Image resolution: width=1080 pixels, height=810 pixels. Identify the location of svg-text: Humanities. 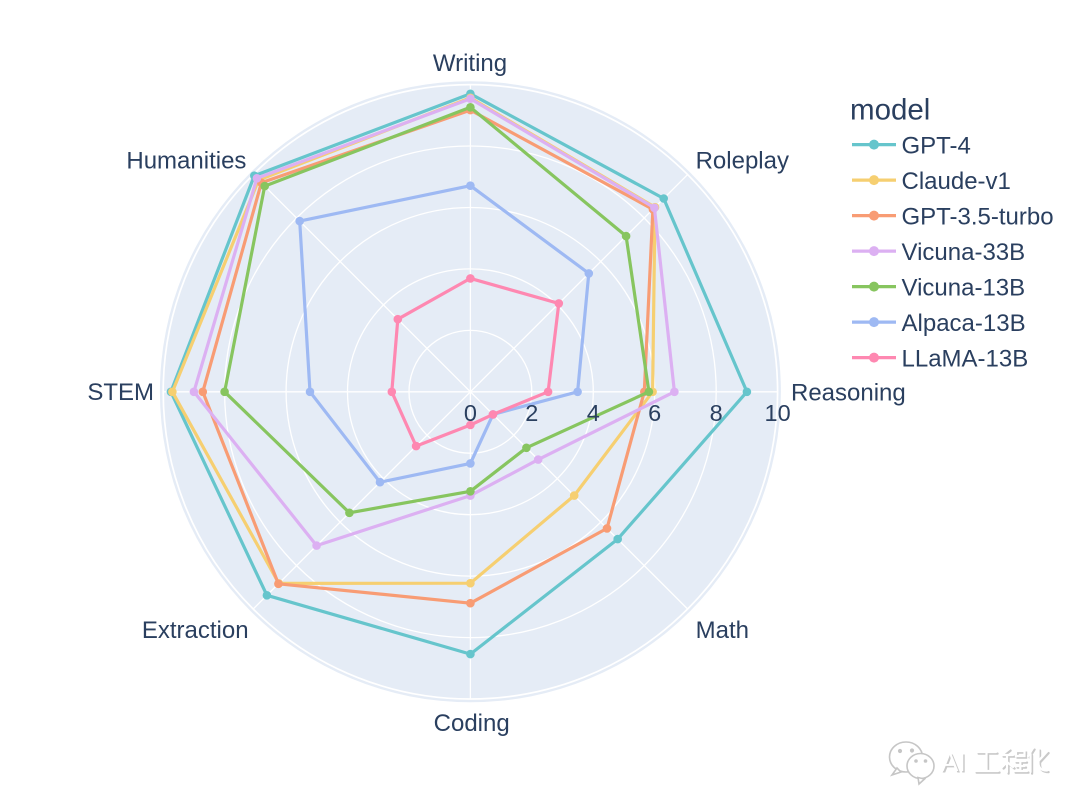
(186, 160).